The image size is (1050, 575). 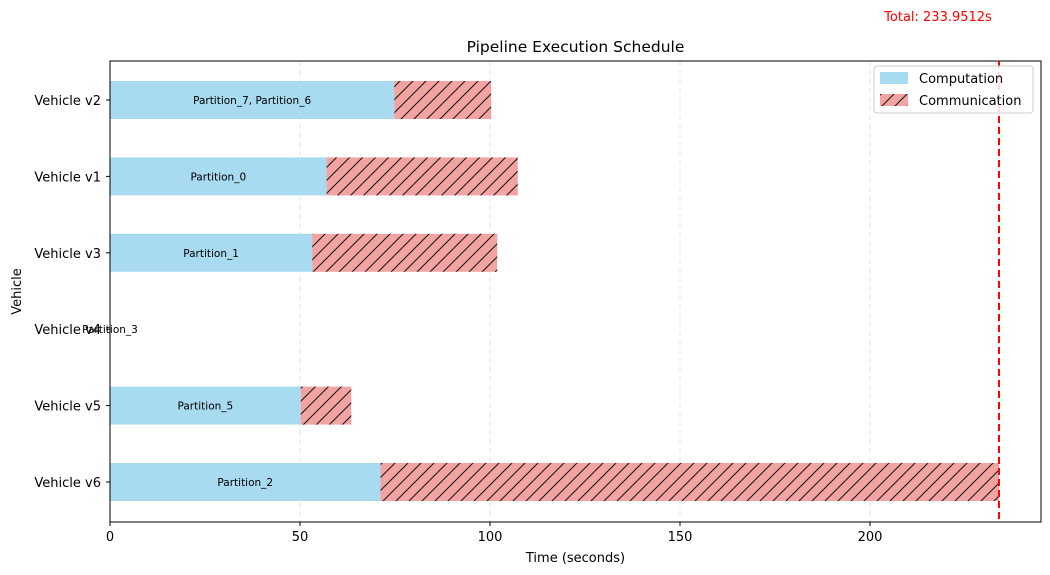 I want to click on partition-label: Partition_5, so click(x=206, y=407).